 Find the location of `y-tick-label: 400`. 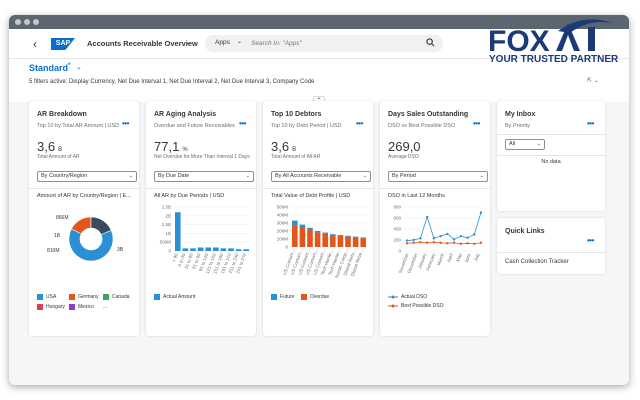

y-tick-label: 400 is located at coordinates (397, 229).